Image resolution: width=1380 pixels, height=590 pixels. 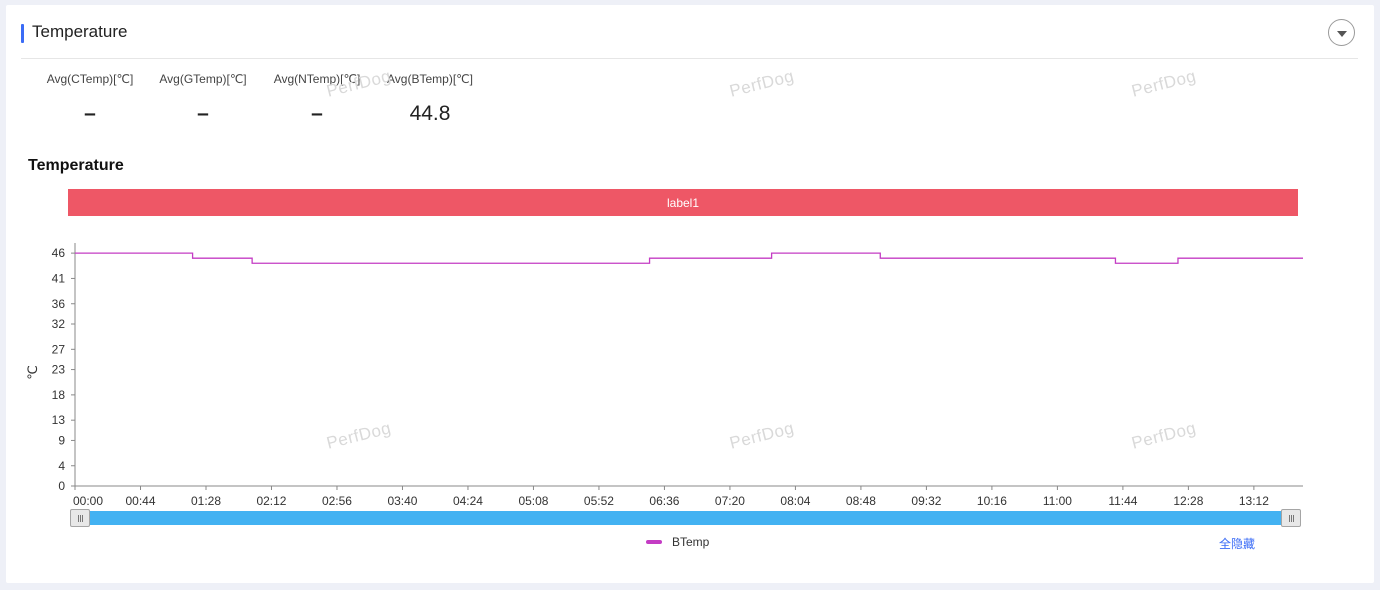 What do you see at coordinates (430, 99) in the screenshot?
I see `stat-btemp: Avg(BTemp)[℃] 44.8` at bounding box center [430, 99].